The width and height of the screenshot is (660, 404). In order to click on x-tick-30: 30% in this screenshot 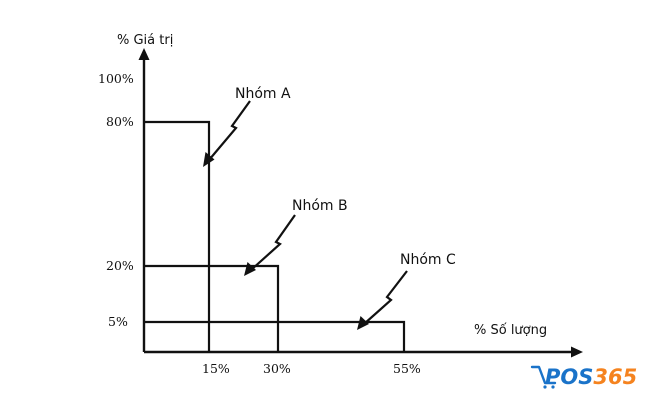, I will do `click(277, 368)`.